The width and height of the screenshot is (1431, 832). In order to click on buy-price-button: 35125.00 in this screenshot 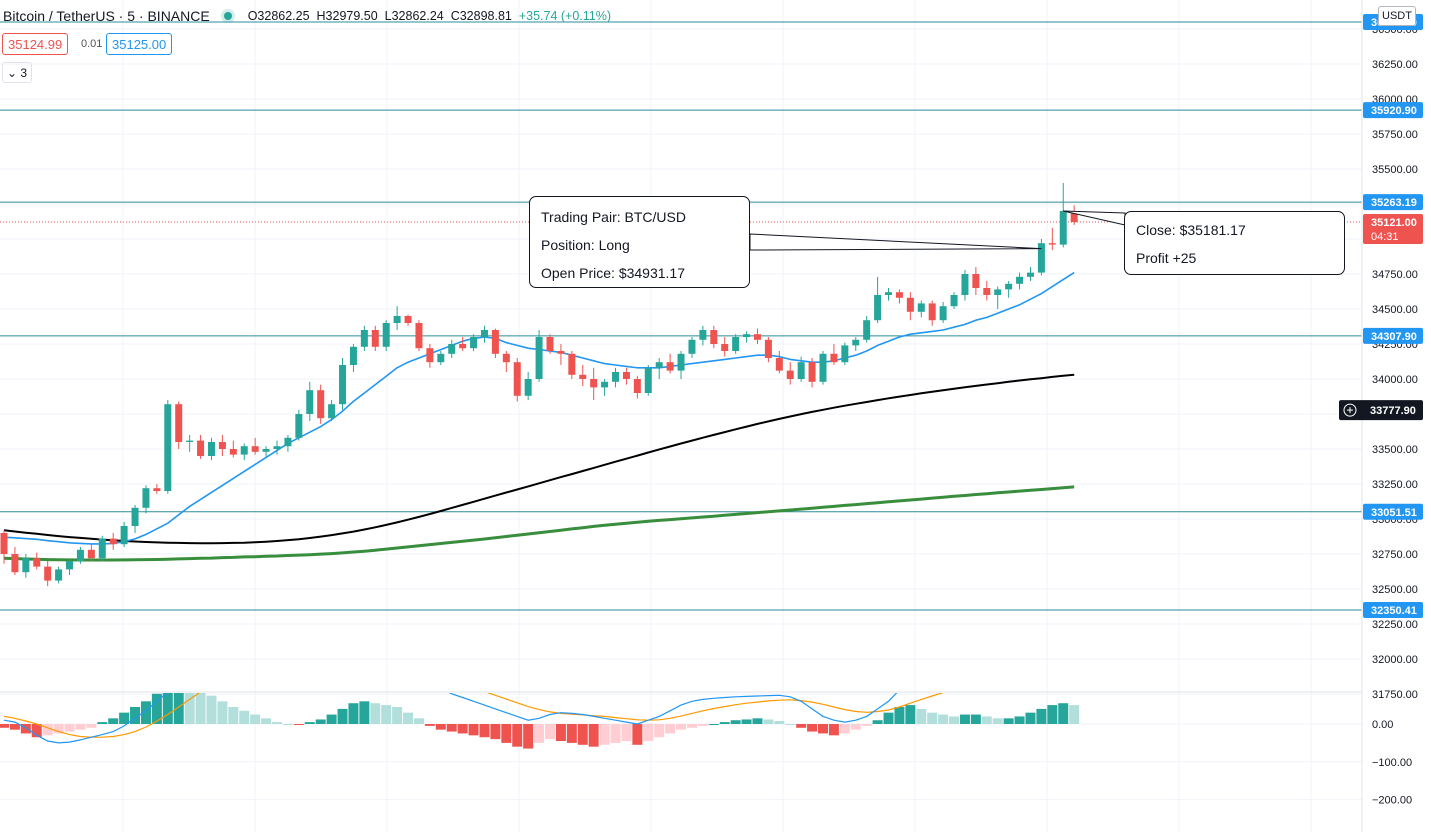, I will do `click(139, 44)`.